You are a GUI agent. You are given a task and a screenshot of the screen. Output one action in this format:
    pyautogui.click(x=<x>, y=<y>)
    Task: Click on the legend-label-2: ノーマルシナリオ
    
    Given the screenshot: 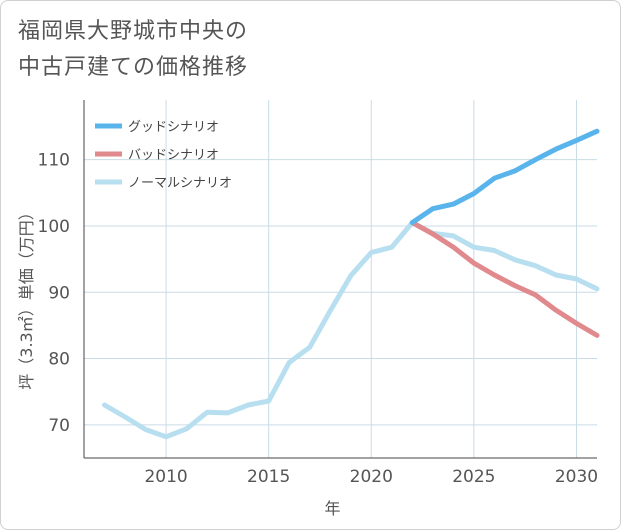 What is the action you would take?
    pyautogui.click(x=180, y=183)
    